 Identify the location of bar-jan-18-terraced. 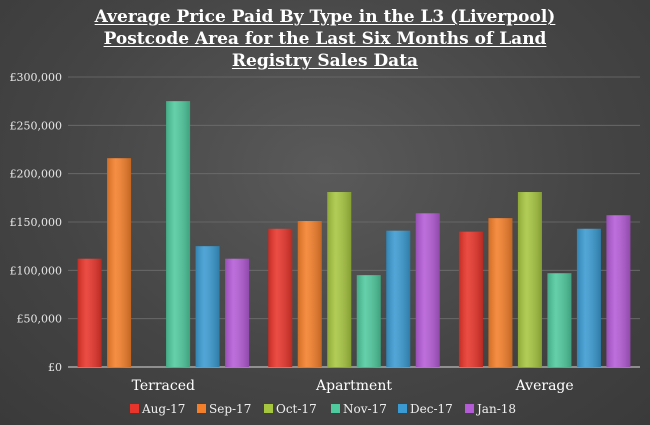
(237, 312).